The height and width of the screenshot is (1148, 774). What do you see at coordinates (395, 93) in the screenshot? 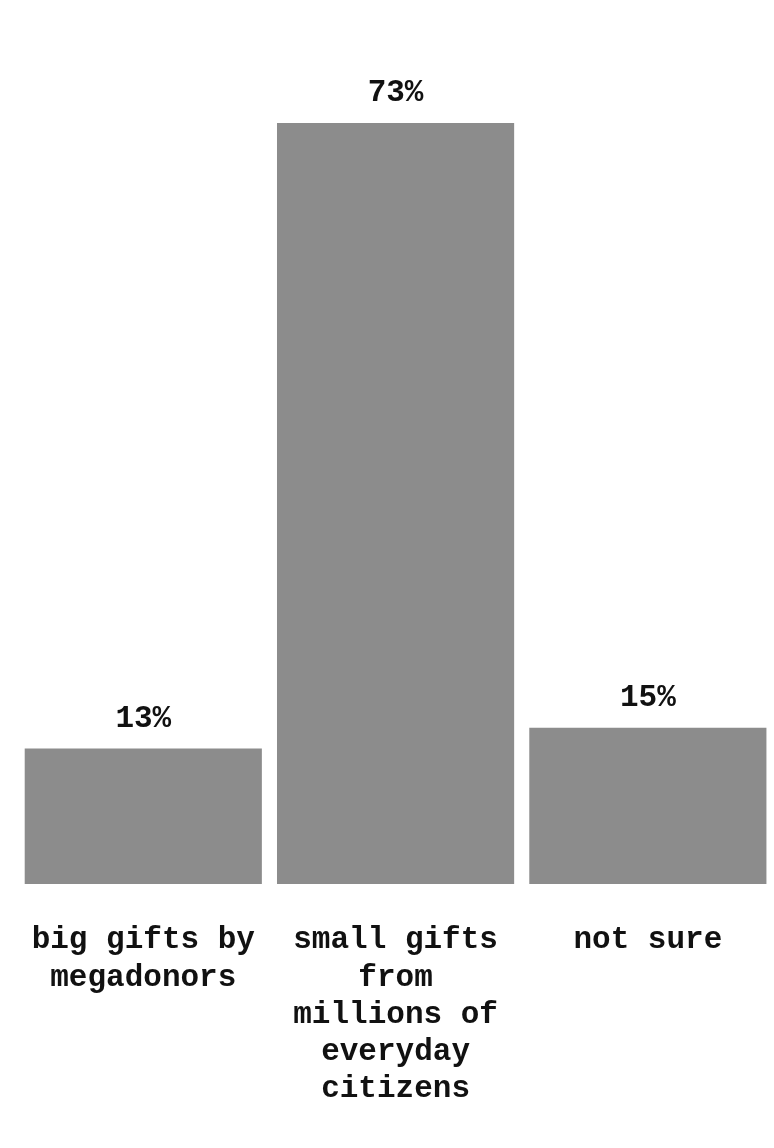
I see `data-label: 73%` at bounding box center [395, 93].